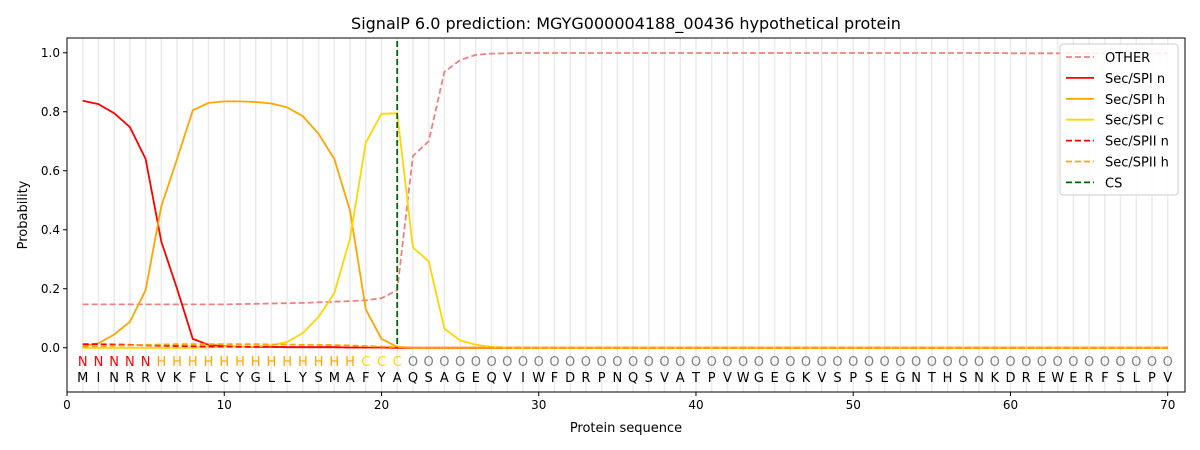 This screenshot has width=1200, height=450. What do you see at coordinates (1127, 58) in the screenshot?
I see `legend-label: OTHER` at bounding box center [1127, 58].